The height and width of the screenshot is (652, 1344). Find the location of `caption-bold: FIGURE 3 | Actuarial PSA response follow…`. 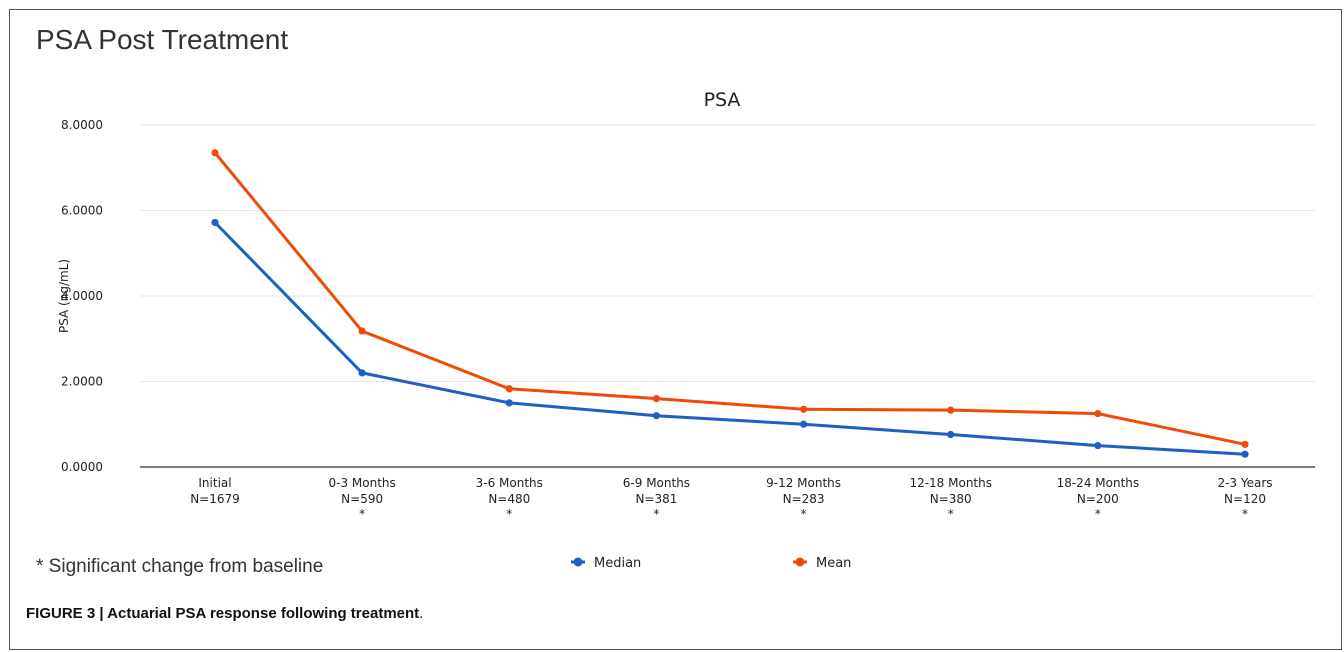

caption-bold: FIGURE 3 | Actuarial PSA response follow… is located at coordinates (223, 613).